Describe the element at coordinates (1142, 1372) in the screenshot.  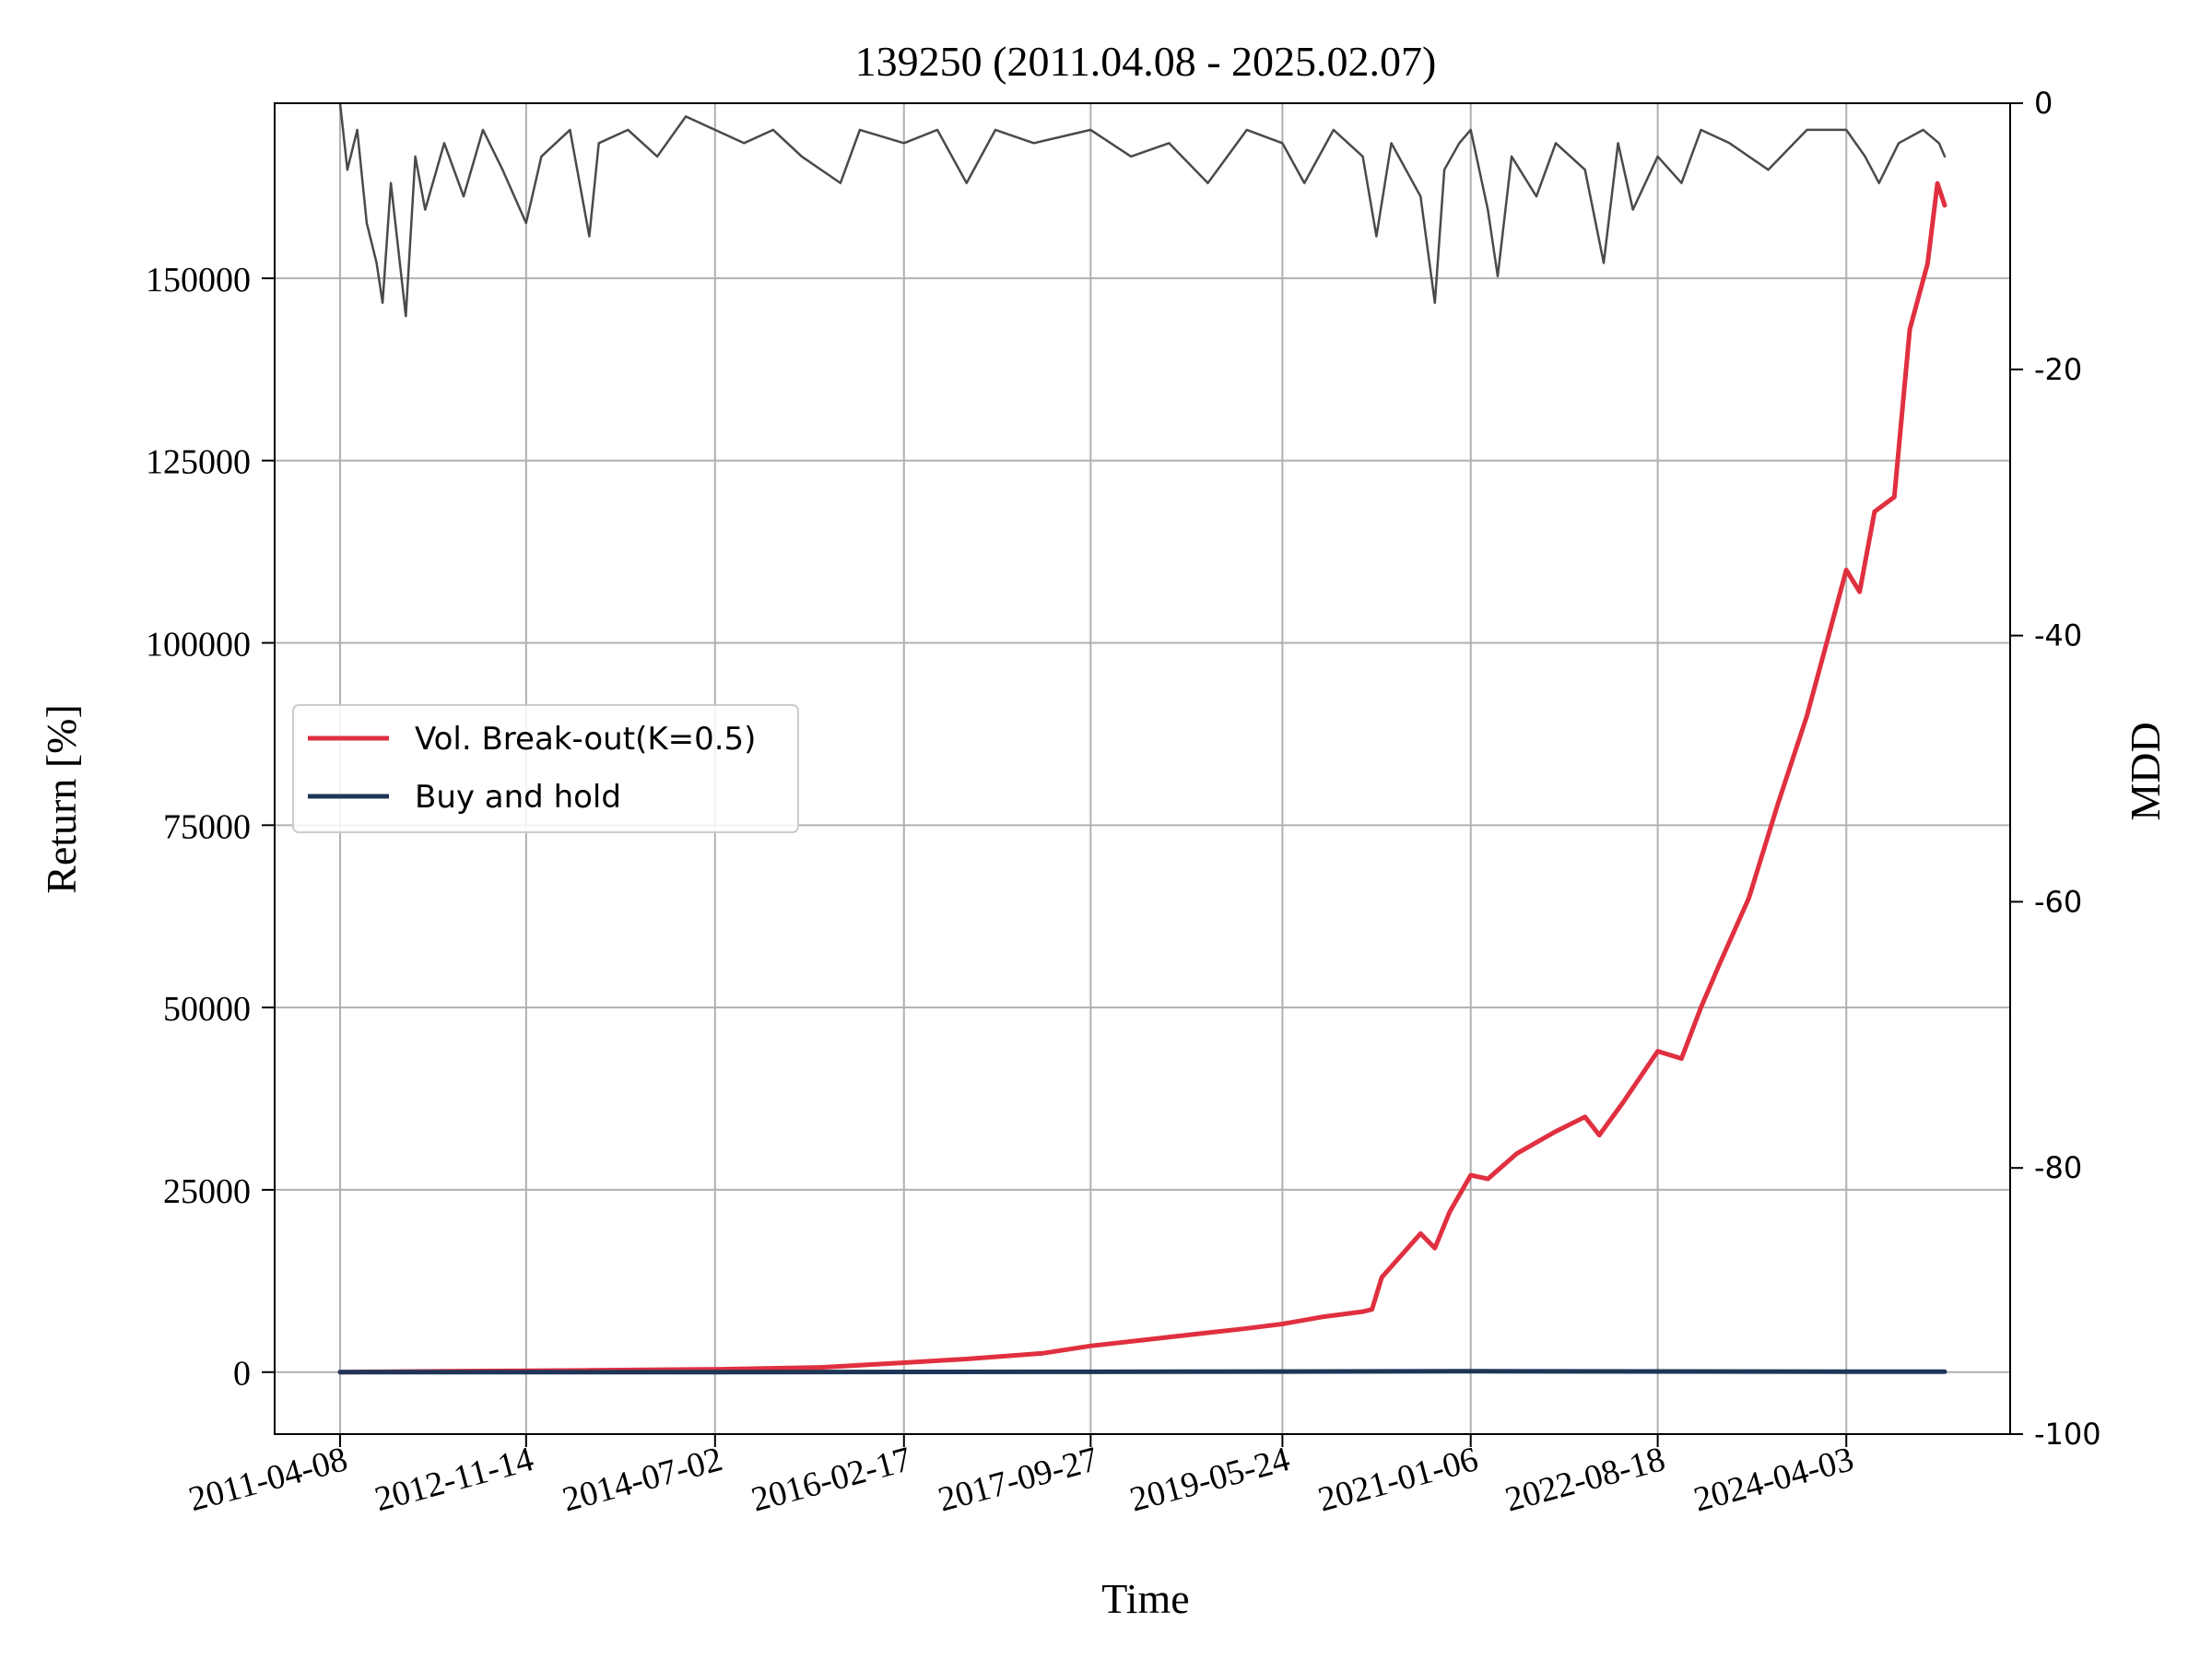
I see `buy-hold-line` at that location.